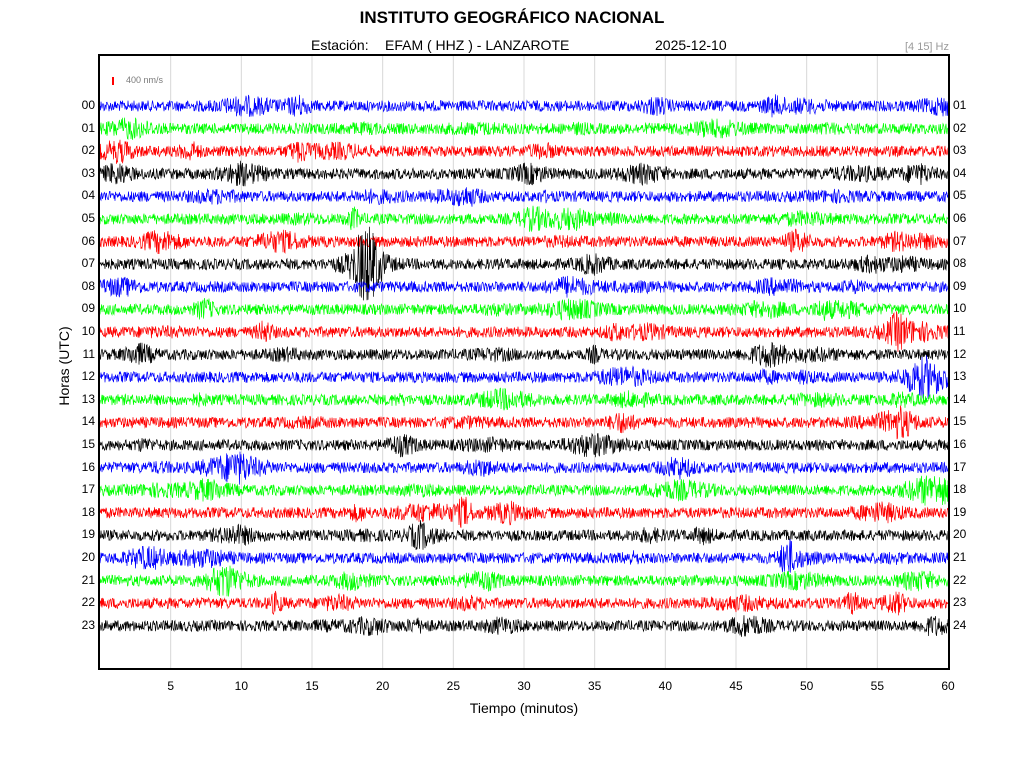  What do you see at coordinates (88, 376) in the screenshot?
I see `y-tick-left-12: 12` at bounding box center [88, 376].